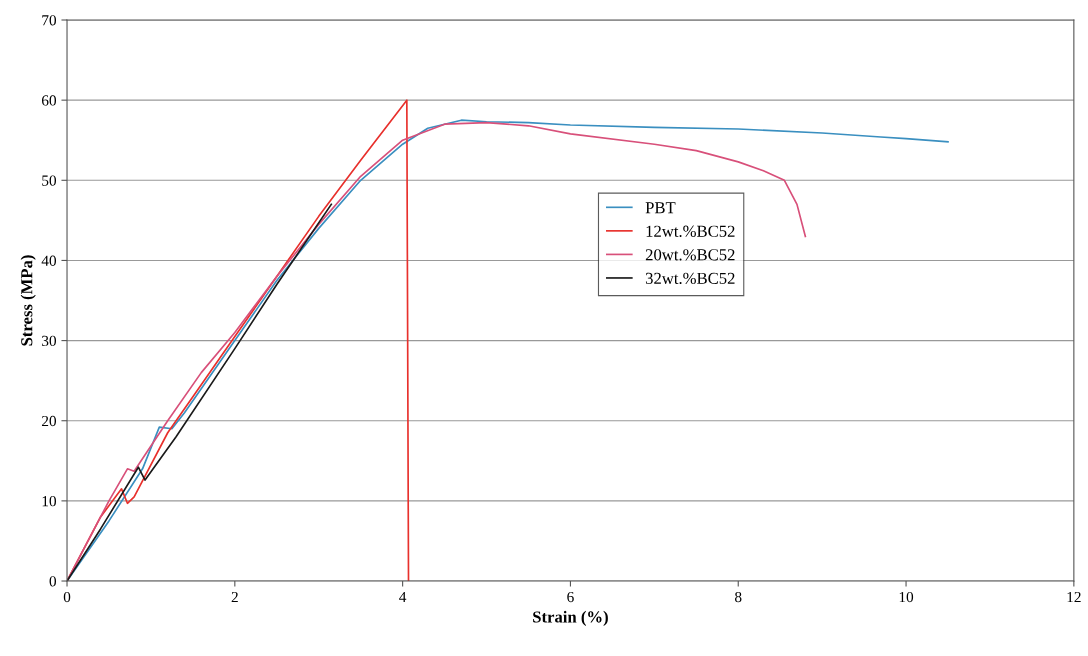  I want to click on x-axis-title: Strain (%), so click(570, 618).